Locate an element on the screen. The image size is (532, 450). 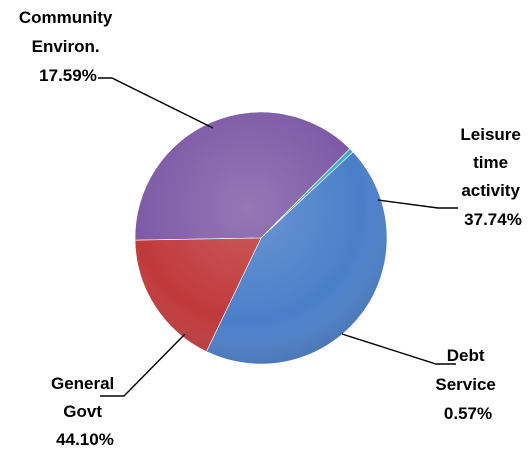
slice-label-leisure: Leisure time activity 37.74% is located at coordinates (492, 177).